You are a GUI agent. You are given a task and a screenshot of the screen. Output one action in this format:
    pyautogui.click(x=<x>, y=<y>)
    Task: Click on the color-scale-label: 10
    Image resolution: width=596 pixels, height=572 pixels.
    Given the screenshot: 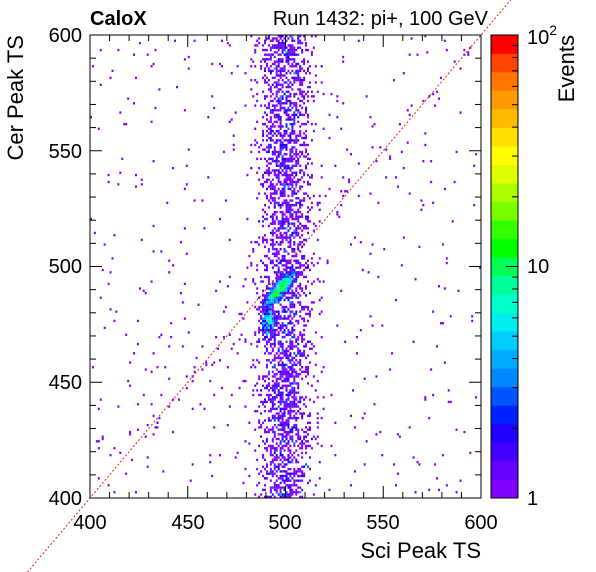 What is the action you would take?
    pyautogui.click(x=538, y=267)
    